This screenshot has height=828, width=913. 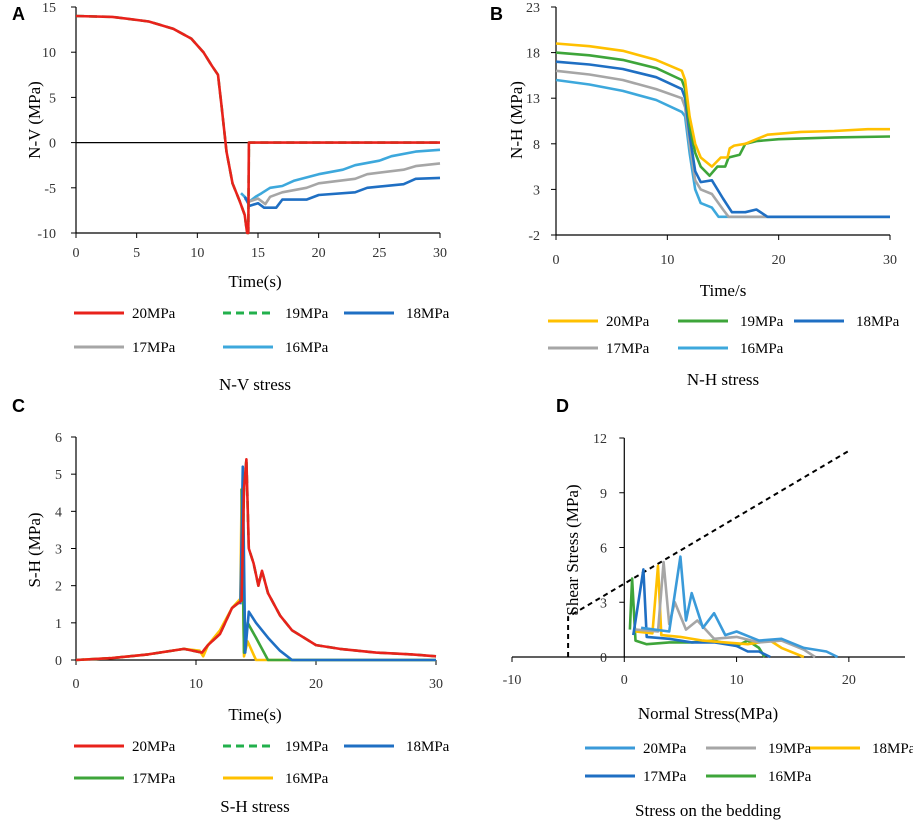 I want to click on x-tick-label-a-15: 15, so click(x=258, y=253).